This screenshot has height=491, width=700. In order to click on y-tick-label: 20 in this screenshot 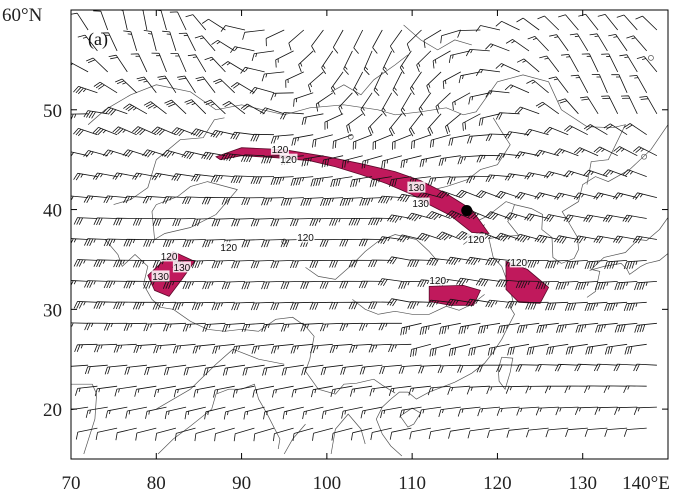, I will do `click(52, 410)`.